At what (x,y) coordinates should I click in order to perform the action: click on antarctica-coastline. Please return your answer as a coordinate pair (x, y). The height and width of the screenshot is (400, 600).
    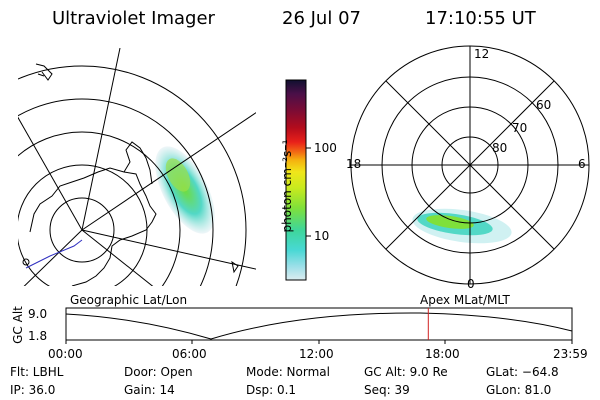
    Looking at the image, I should click on (93, 226).